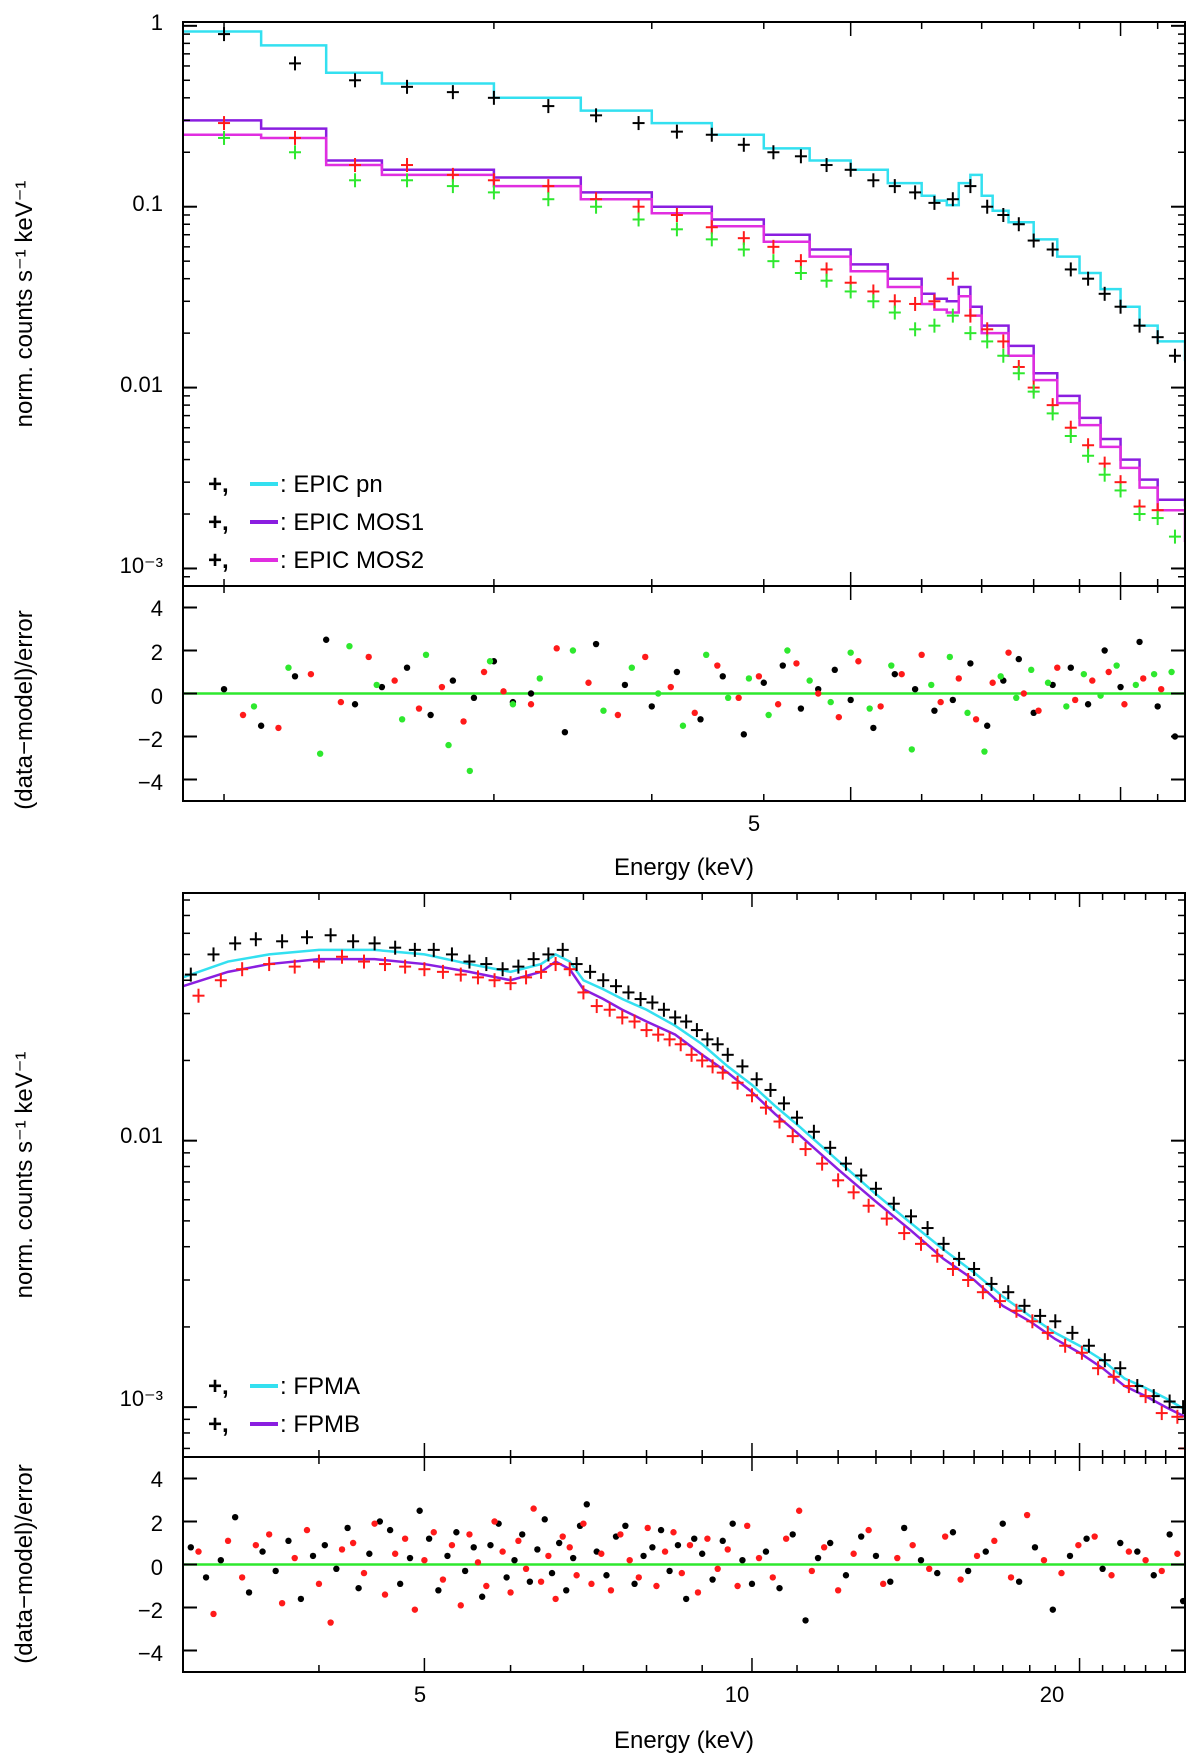  What do you see at coordinates (24, 1563) in the screenshot?
I see `nustar-res-y-axis-title: (data−model)/error` at bounding box center [24, 1563].